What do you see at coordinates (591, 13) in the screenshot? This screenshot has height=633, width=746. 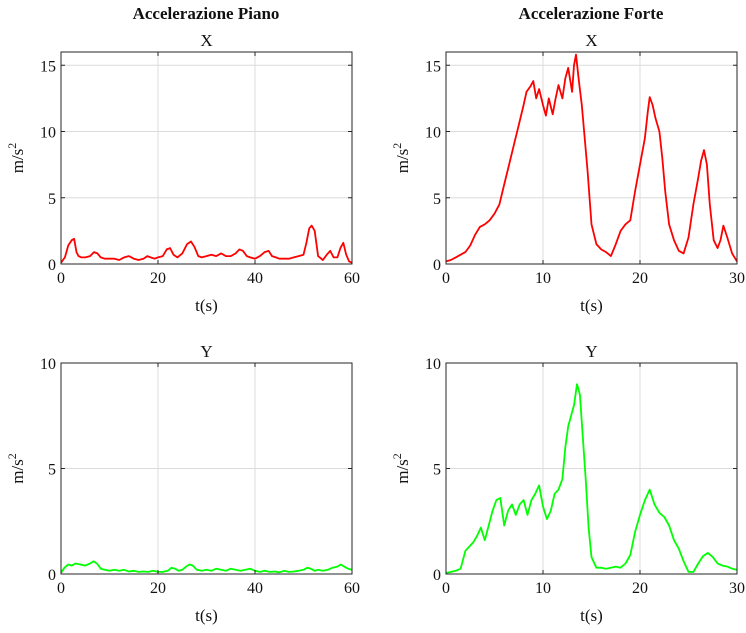 I see `column-title-right: Accelerazione Forte` at bounding box center [591, 13].